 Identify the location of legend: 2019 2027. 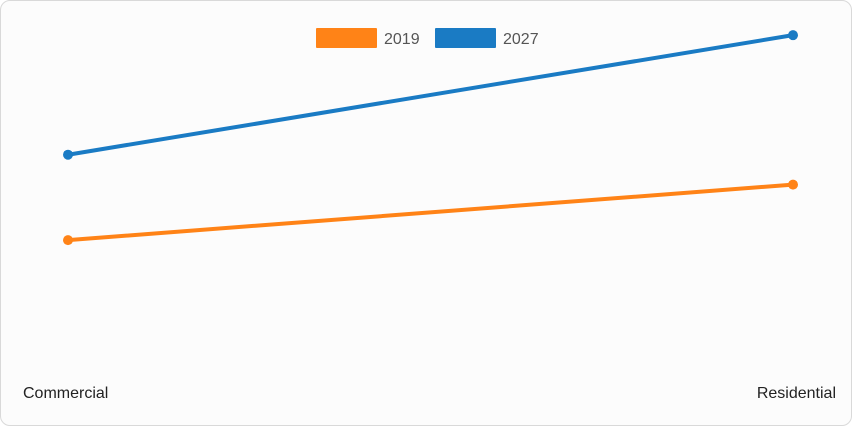
(427, 38).